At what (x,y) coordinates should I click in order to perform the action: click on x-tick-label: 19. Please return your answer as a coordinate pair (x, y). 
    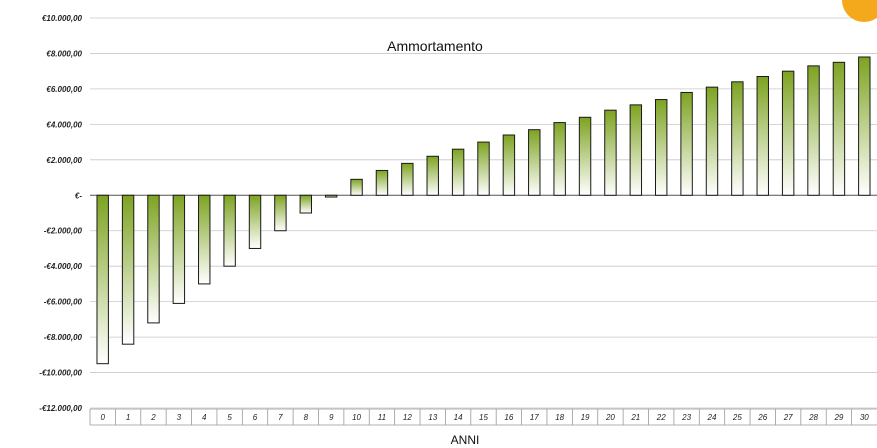
    Looking at the image, I should click on (585, 417).